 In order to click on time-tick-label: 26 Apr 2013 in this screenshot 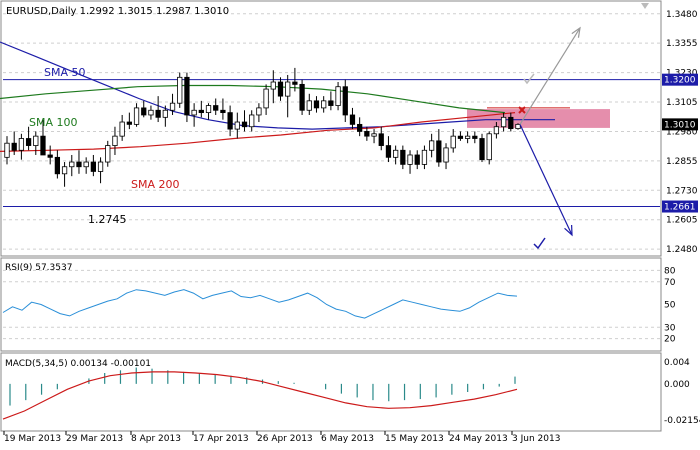, I will do `click(285, 439)`.